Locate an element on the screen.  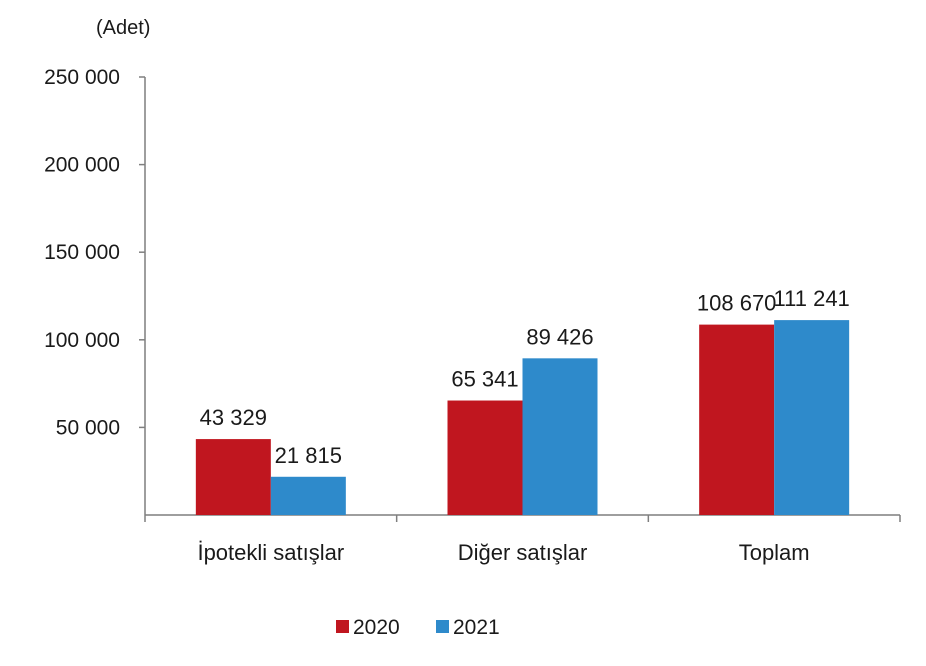
x-category-label: İpotekli satışlar is located at coordinates (270, 552).